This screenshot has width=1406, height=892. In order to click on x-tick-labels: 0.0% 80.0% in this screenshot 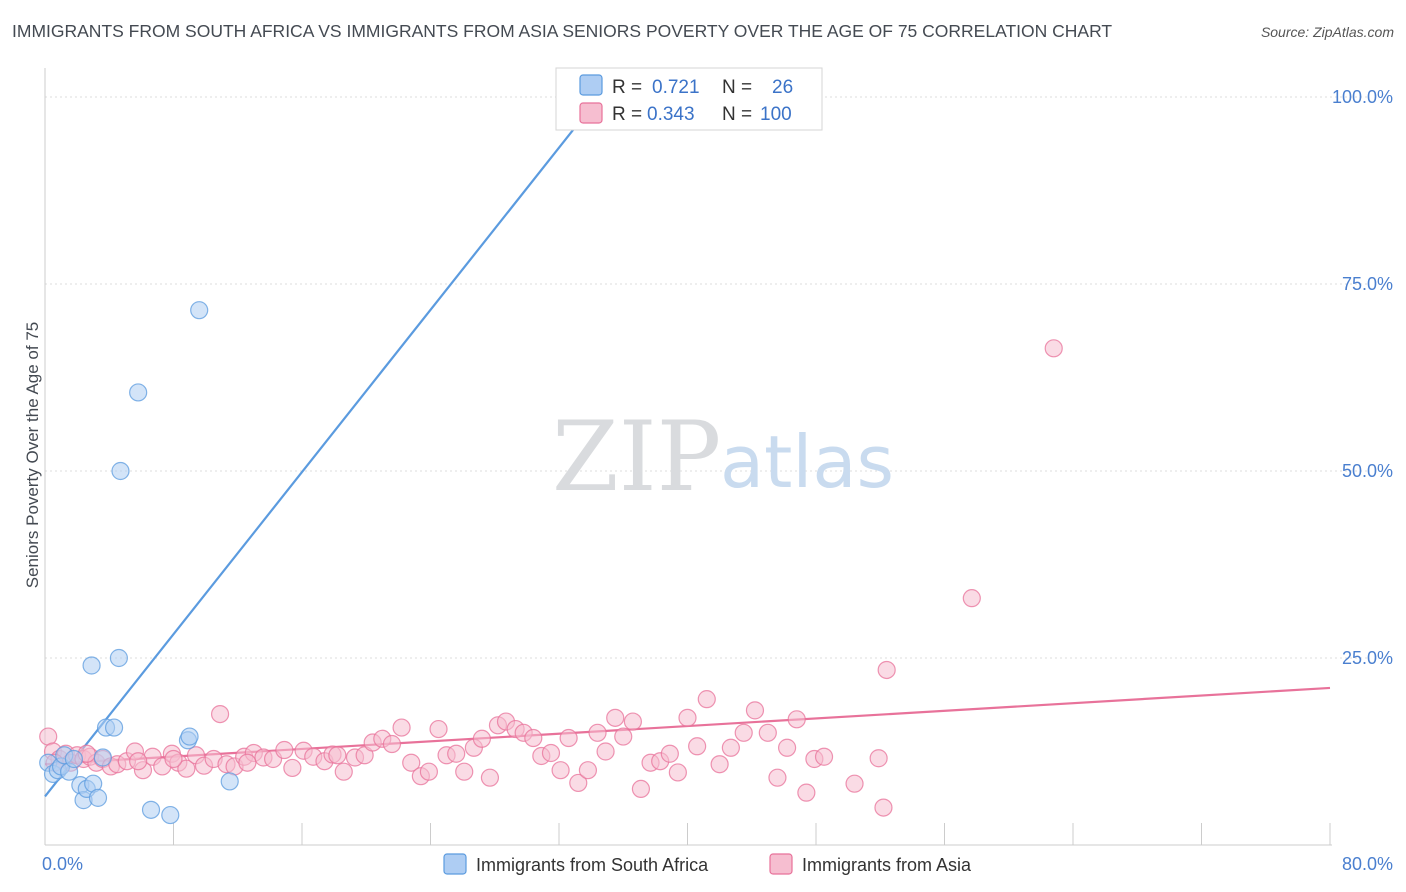, I will do `click(717, 864)`.